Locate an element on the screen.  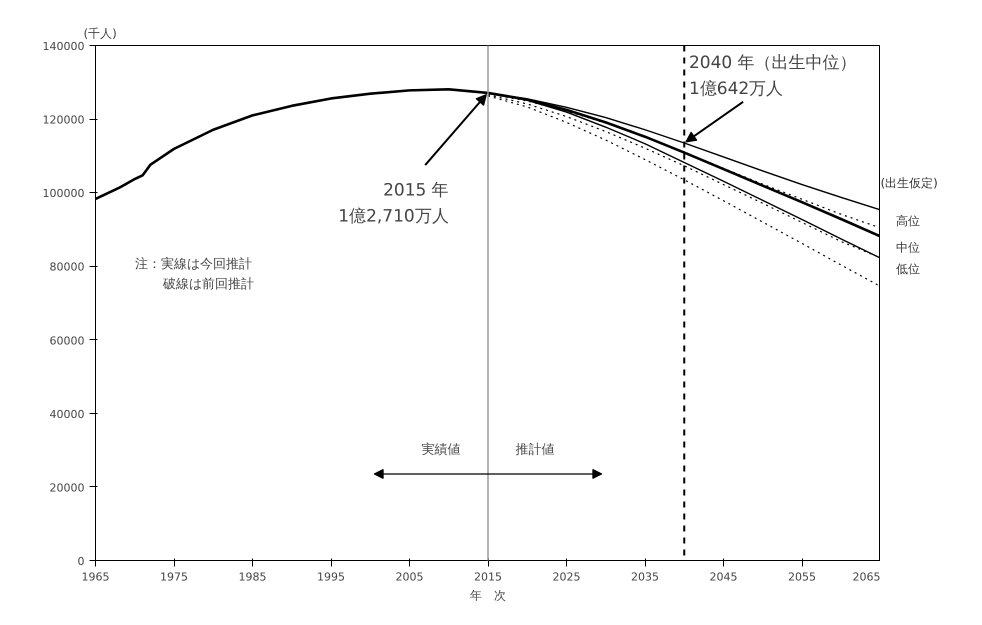
y-tick-label: 60000 is located at coordinates (67, 341).